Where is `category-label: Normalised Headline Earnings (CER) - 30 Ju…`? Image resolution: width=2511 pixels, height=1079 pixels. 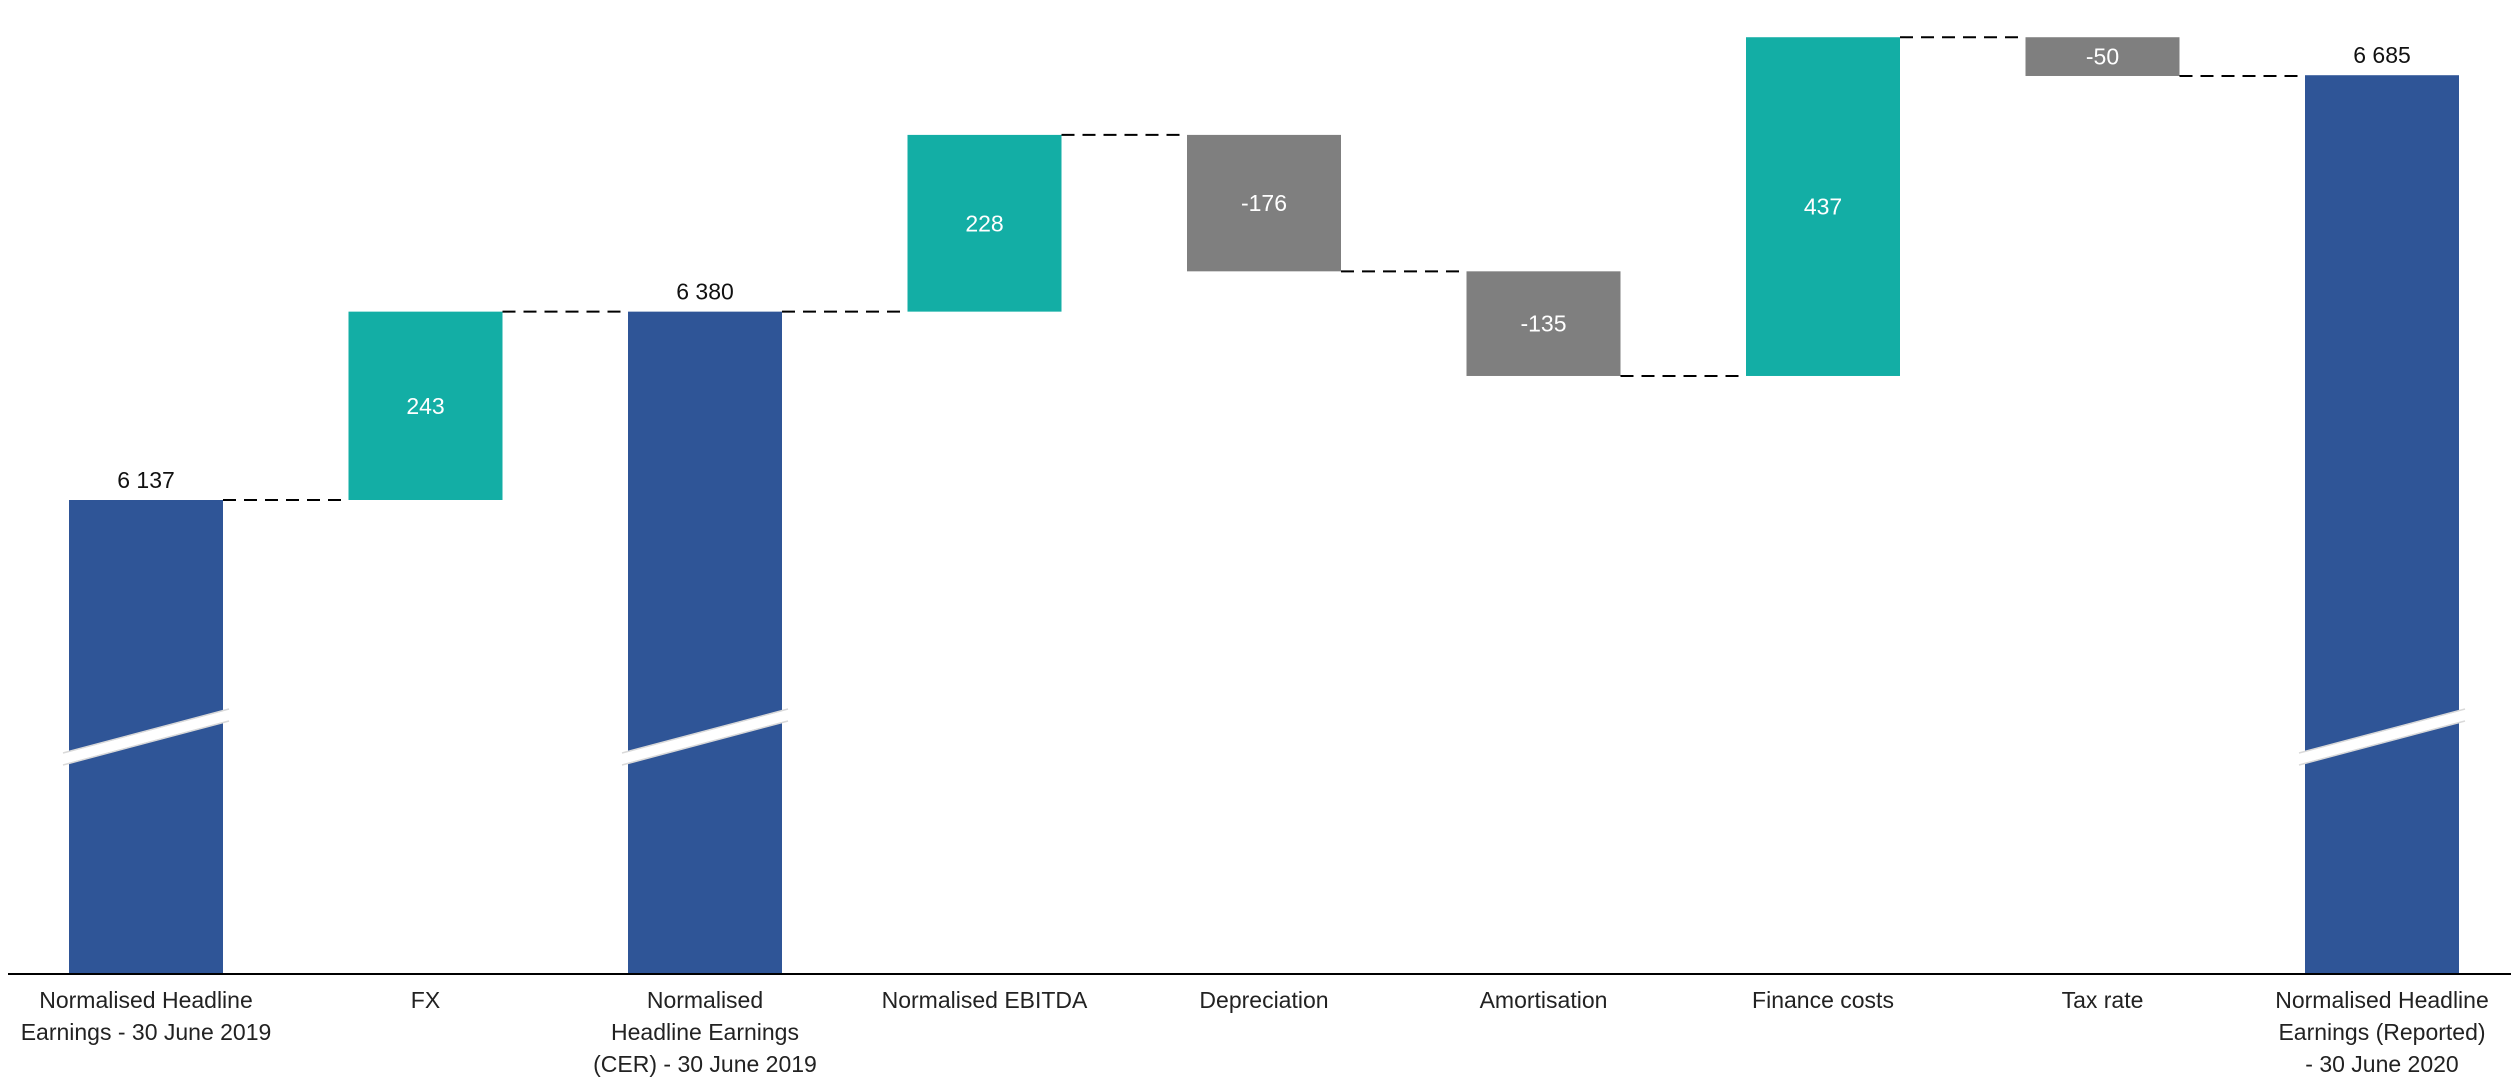
category-label: Normalised Headline Earnings (CER) - 30 Ju… is located at coordinates (705, 1032).